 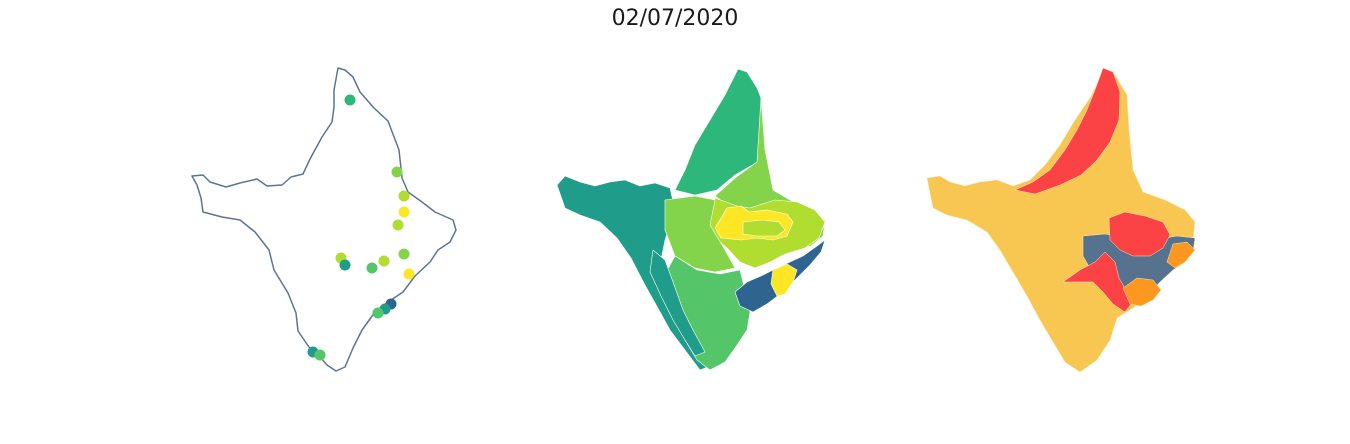 What do you see at coordinates (764, 228) in the screenshot?
I see `region-yellow-inner` at bounding box center [764, 228].